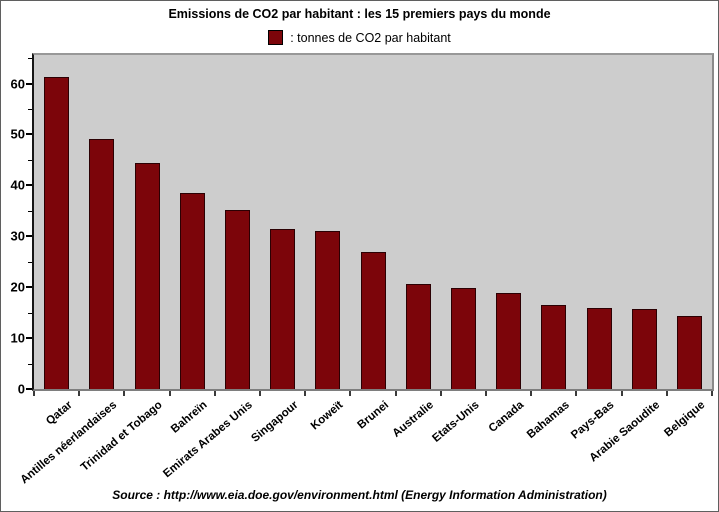  What do you see at coordinates (328, 310) in the screenshot?
I see `bar-kowe-t` at bounding box center [328, 310].